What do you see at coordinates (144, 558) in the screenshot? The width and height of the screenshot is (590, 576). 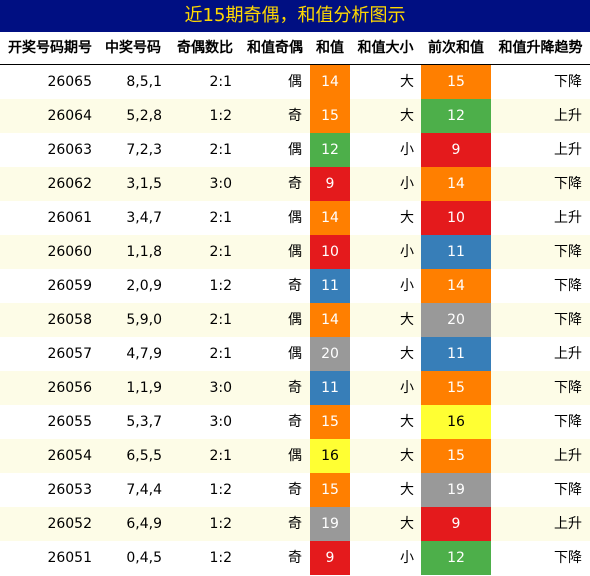 I see `numbers-cell: 0,4,5` at bounding box center [144, 558].